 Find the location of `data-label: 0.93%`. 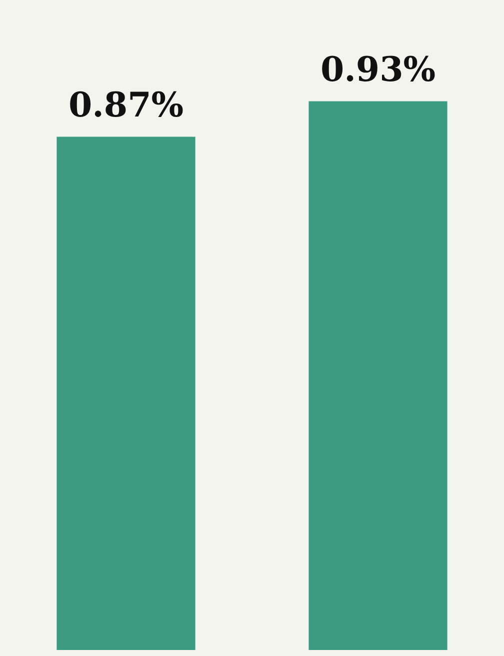

data-label: 0.93% is located at coordinates (378, 70).